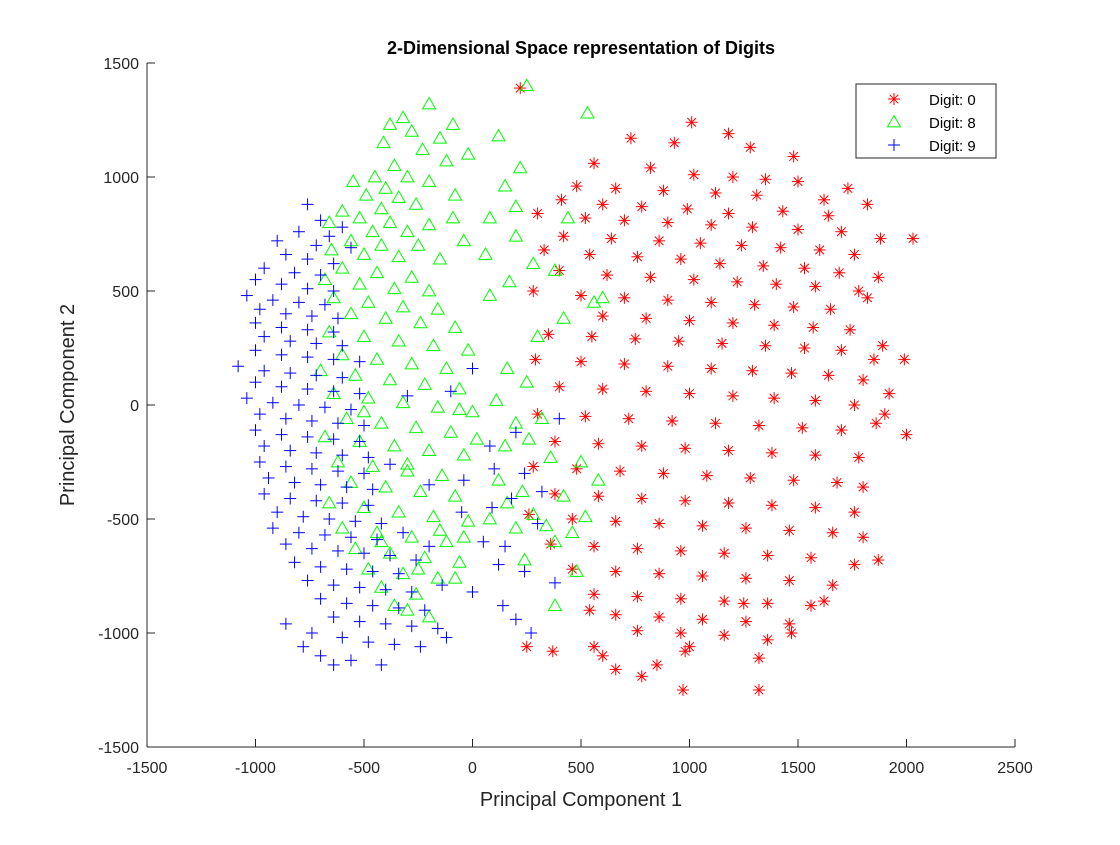 The width and height of the screenshot is (1120, 845). I want to click on y-axis-label: Principal Component 2, so click(68, 405).